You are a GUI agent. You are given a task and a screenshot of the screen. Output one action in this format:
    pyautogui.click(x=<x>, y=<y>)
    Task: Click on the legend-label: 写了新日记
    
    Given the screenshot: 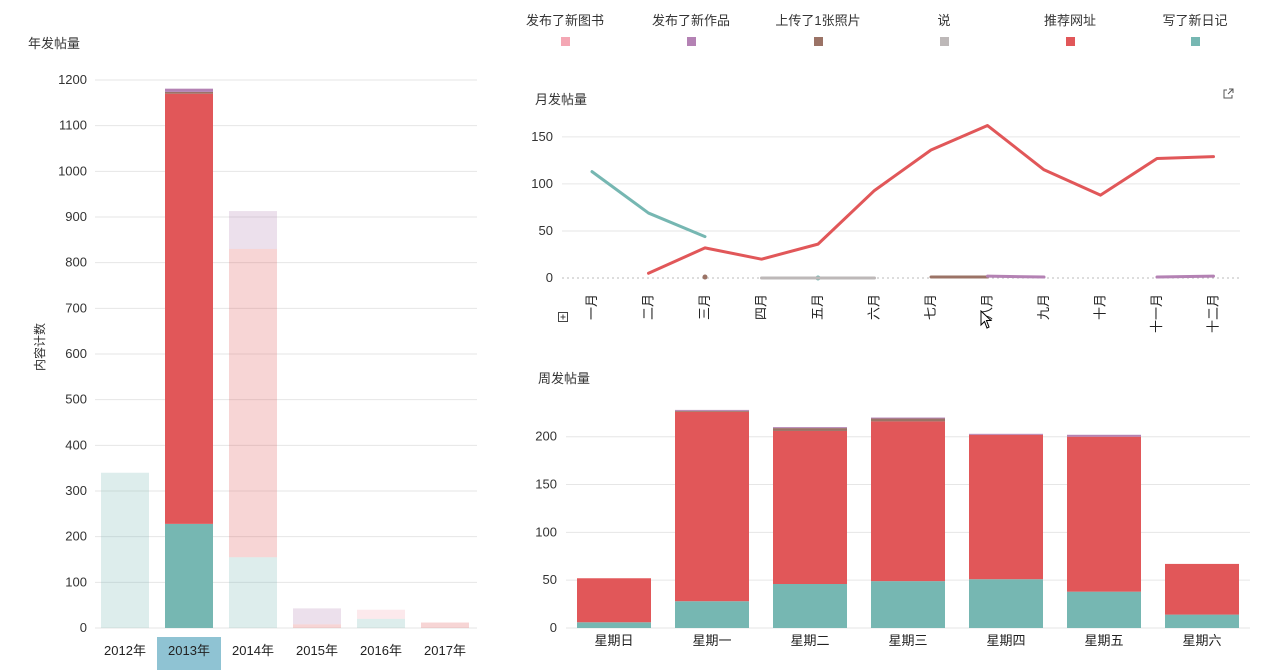 What is the action you would take?
    pyautogui.click(x=1195, y=20)
    